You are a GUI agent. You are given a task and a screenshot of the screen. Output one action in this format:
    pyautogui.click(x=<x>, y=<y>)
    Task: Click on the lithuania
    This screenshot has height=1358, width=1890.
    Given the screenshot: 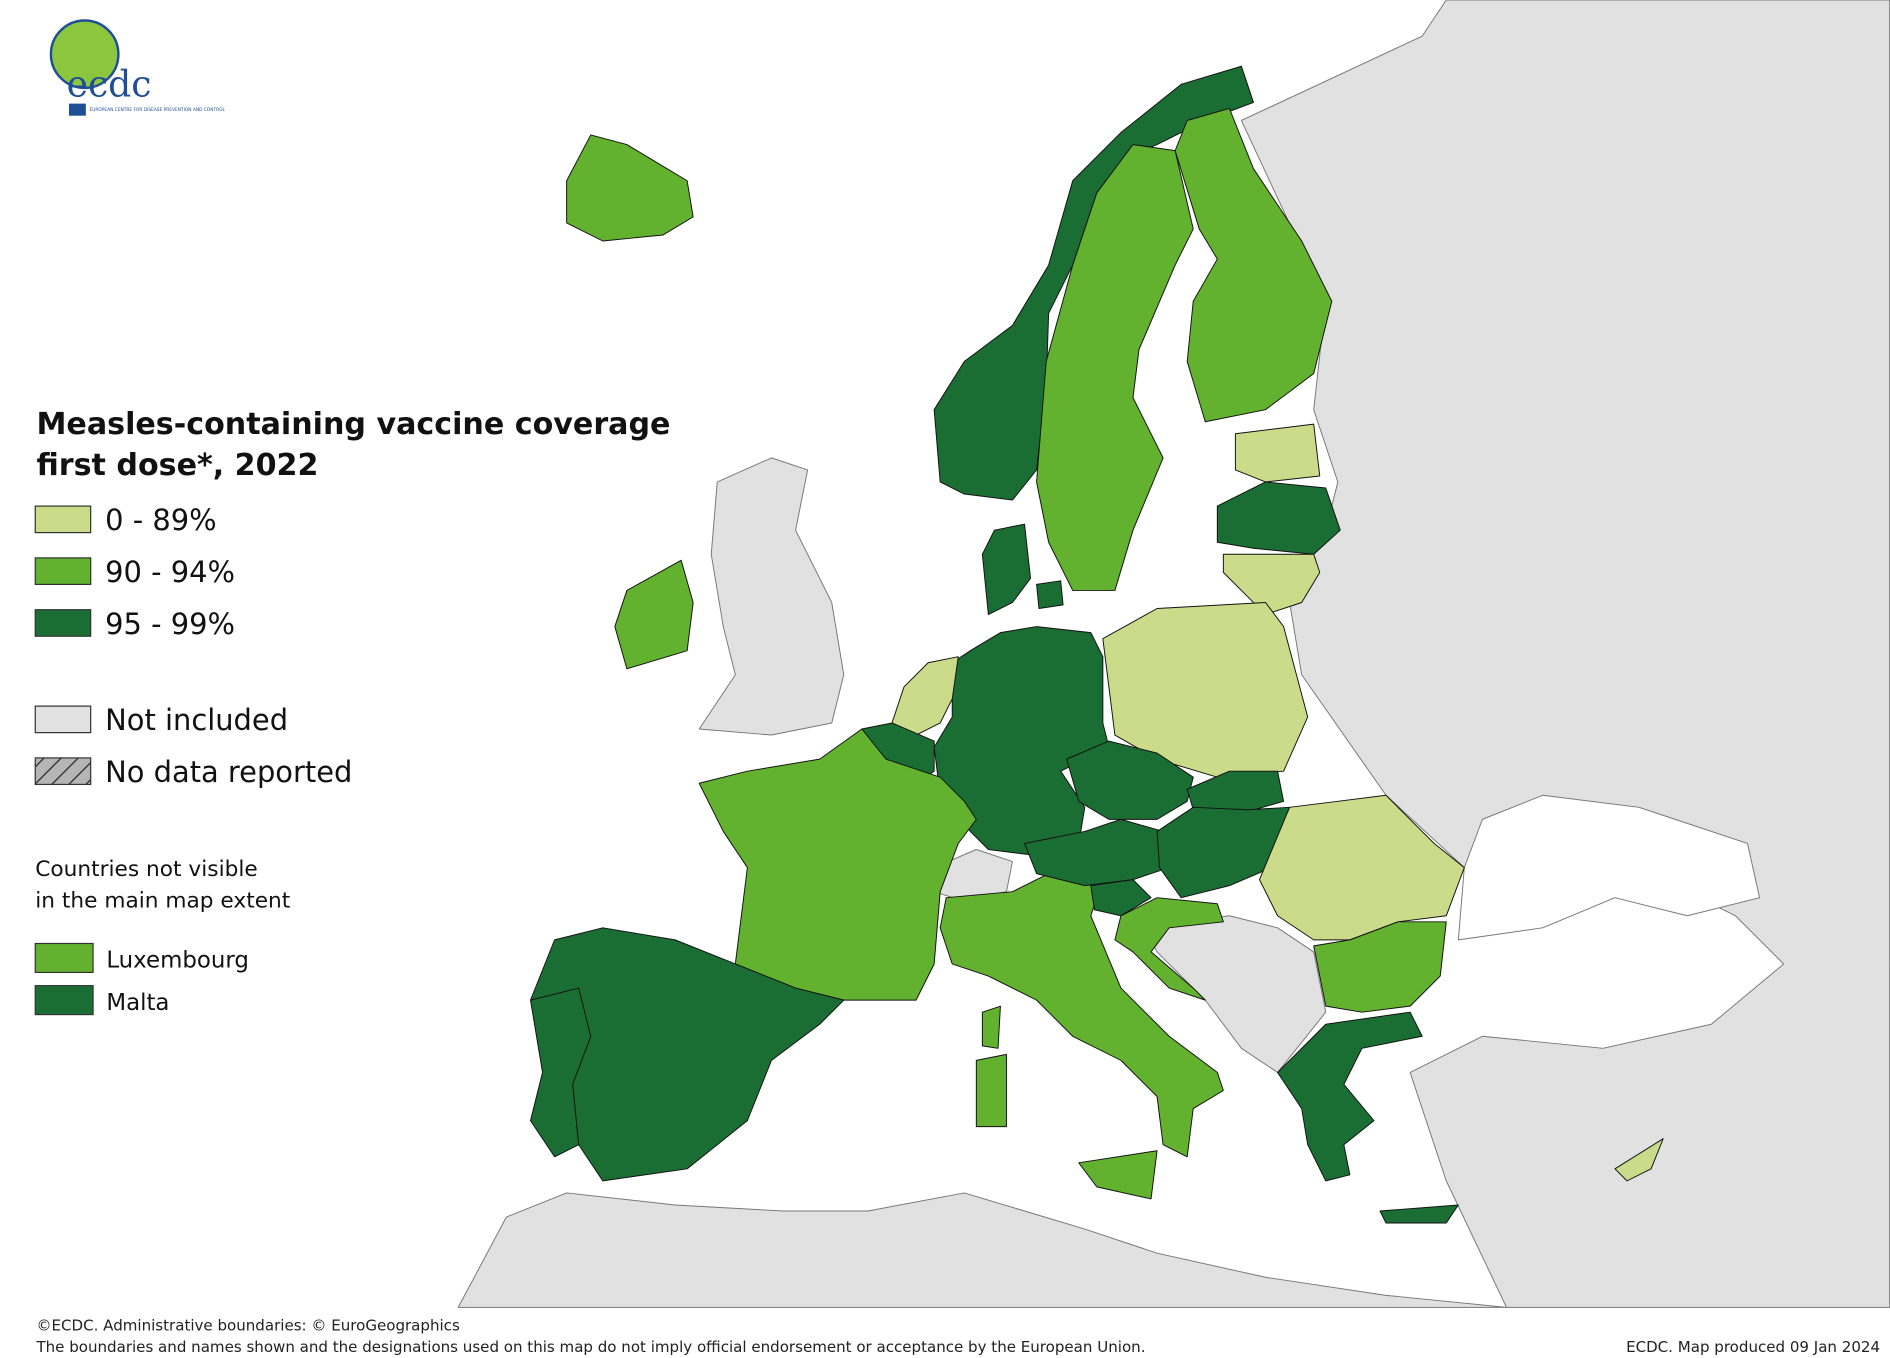 What is the action you would take?
    pyautogui.click(x=1271, y=584)
    